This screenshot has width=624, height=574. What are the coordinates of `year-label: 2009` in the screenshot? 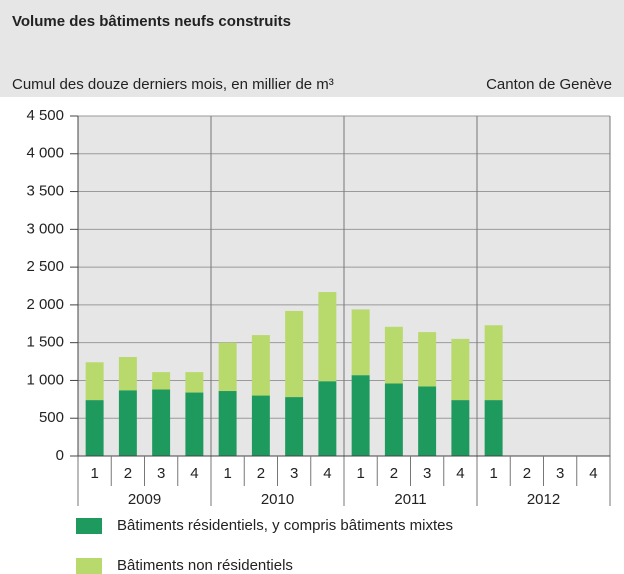 It's located at (144, 499).